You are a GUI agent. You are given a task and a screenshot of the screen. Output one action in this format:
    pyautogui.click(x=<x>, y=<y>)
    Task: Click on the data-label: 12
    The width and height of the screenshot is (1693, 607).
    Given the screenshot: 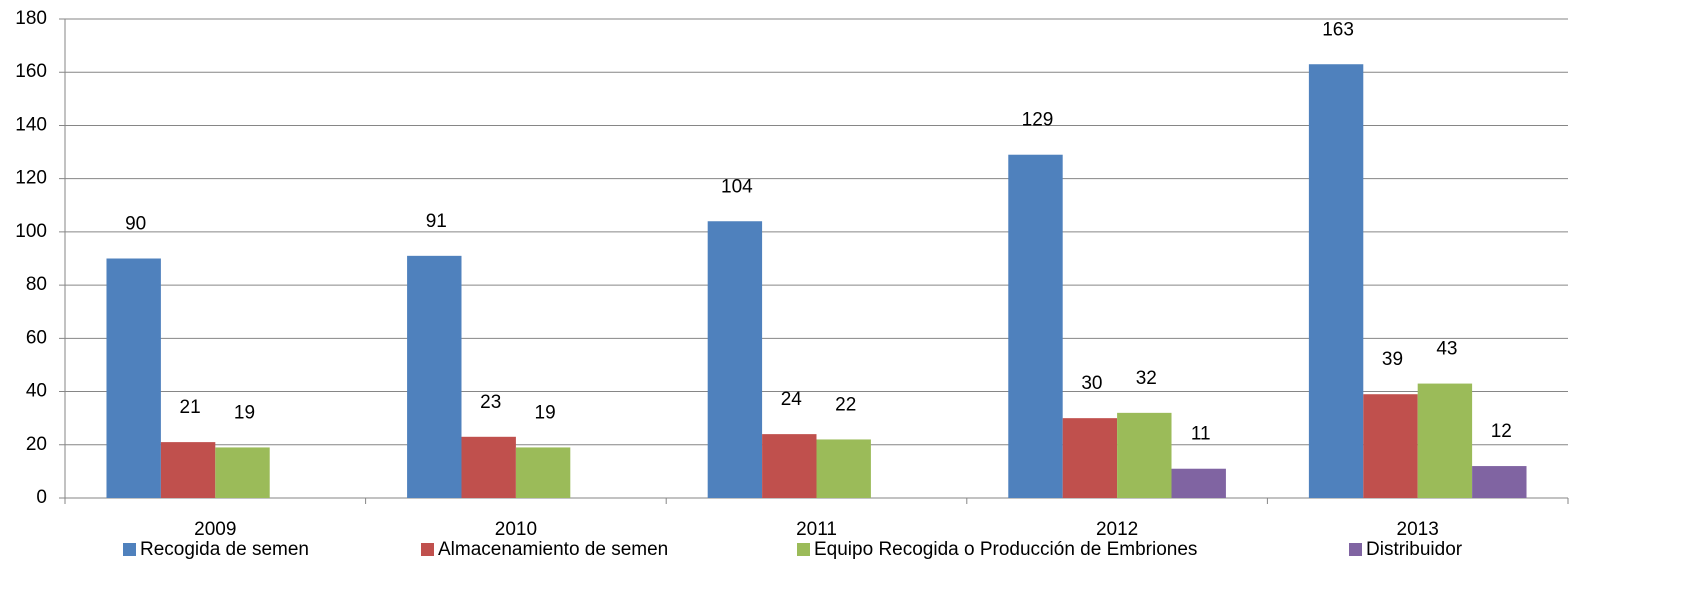 What is the action you would take?
    pyautogui.click(x=1501, y=431)
    